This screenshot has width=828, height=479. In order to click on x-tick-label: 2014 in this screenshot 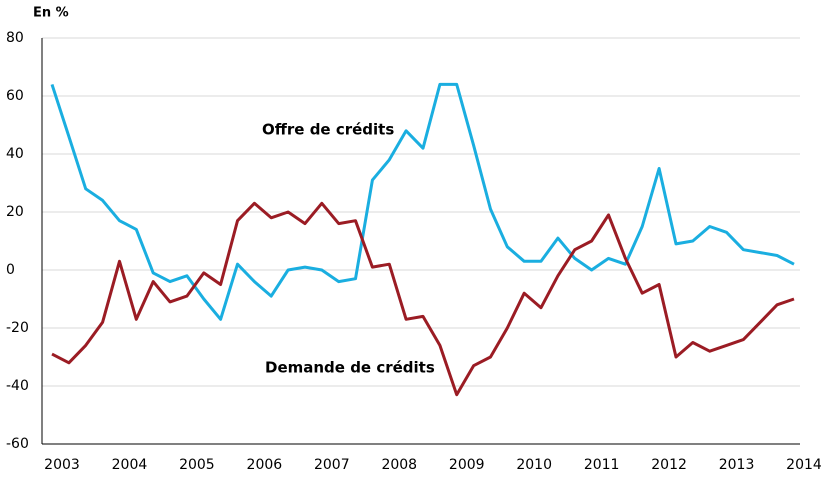, I will do `click(804, 465)`.